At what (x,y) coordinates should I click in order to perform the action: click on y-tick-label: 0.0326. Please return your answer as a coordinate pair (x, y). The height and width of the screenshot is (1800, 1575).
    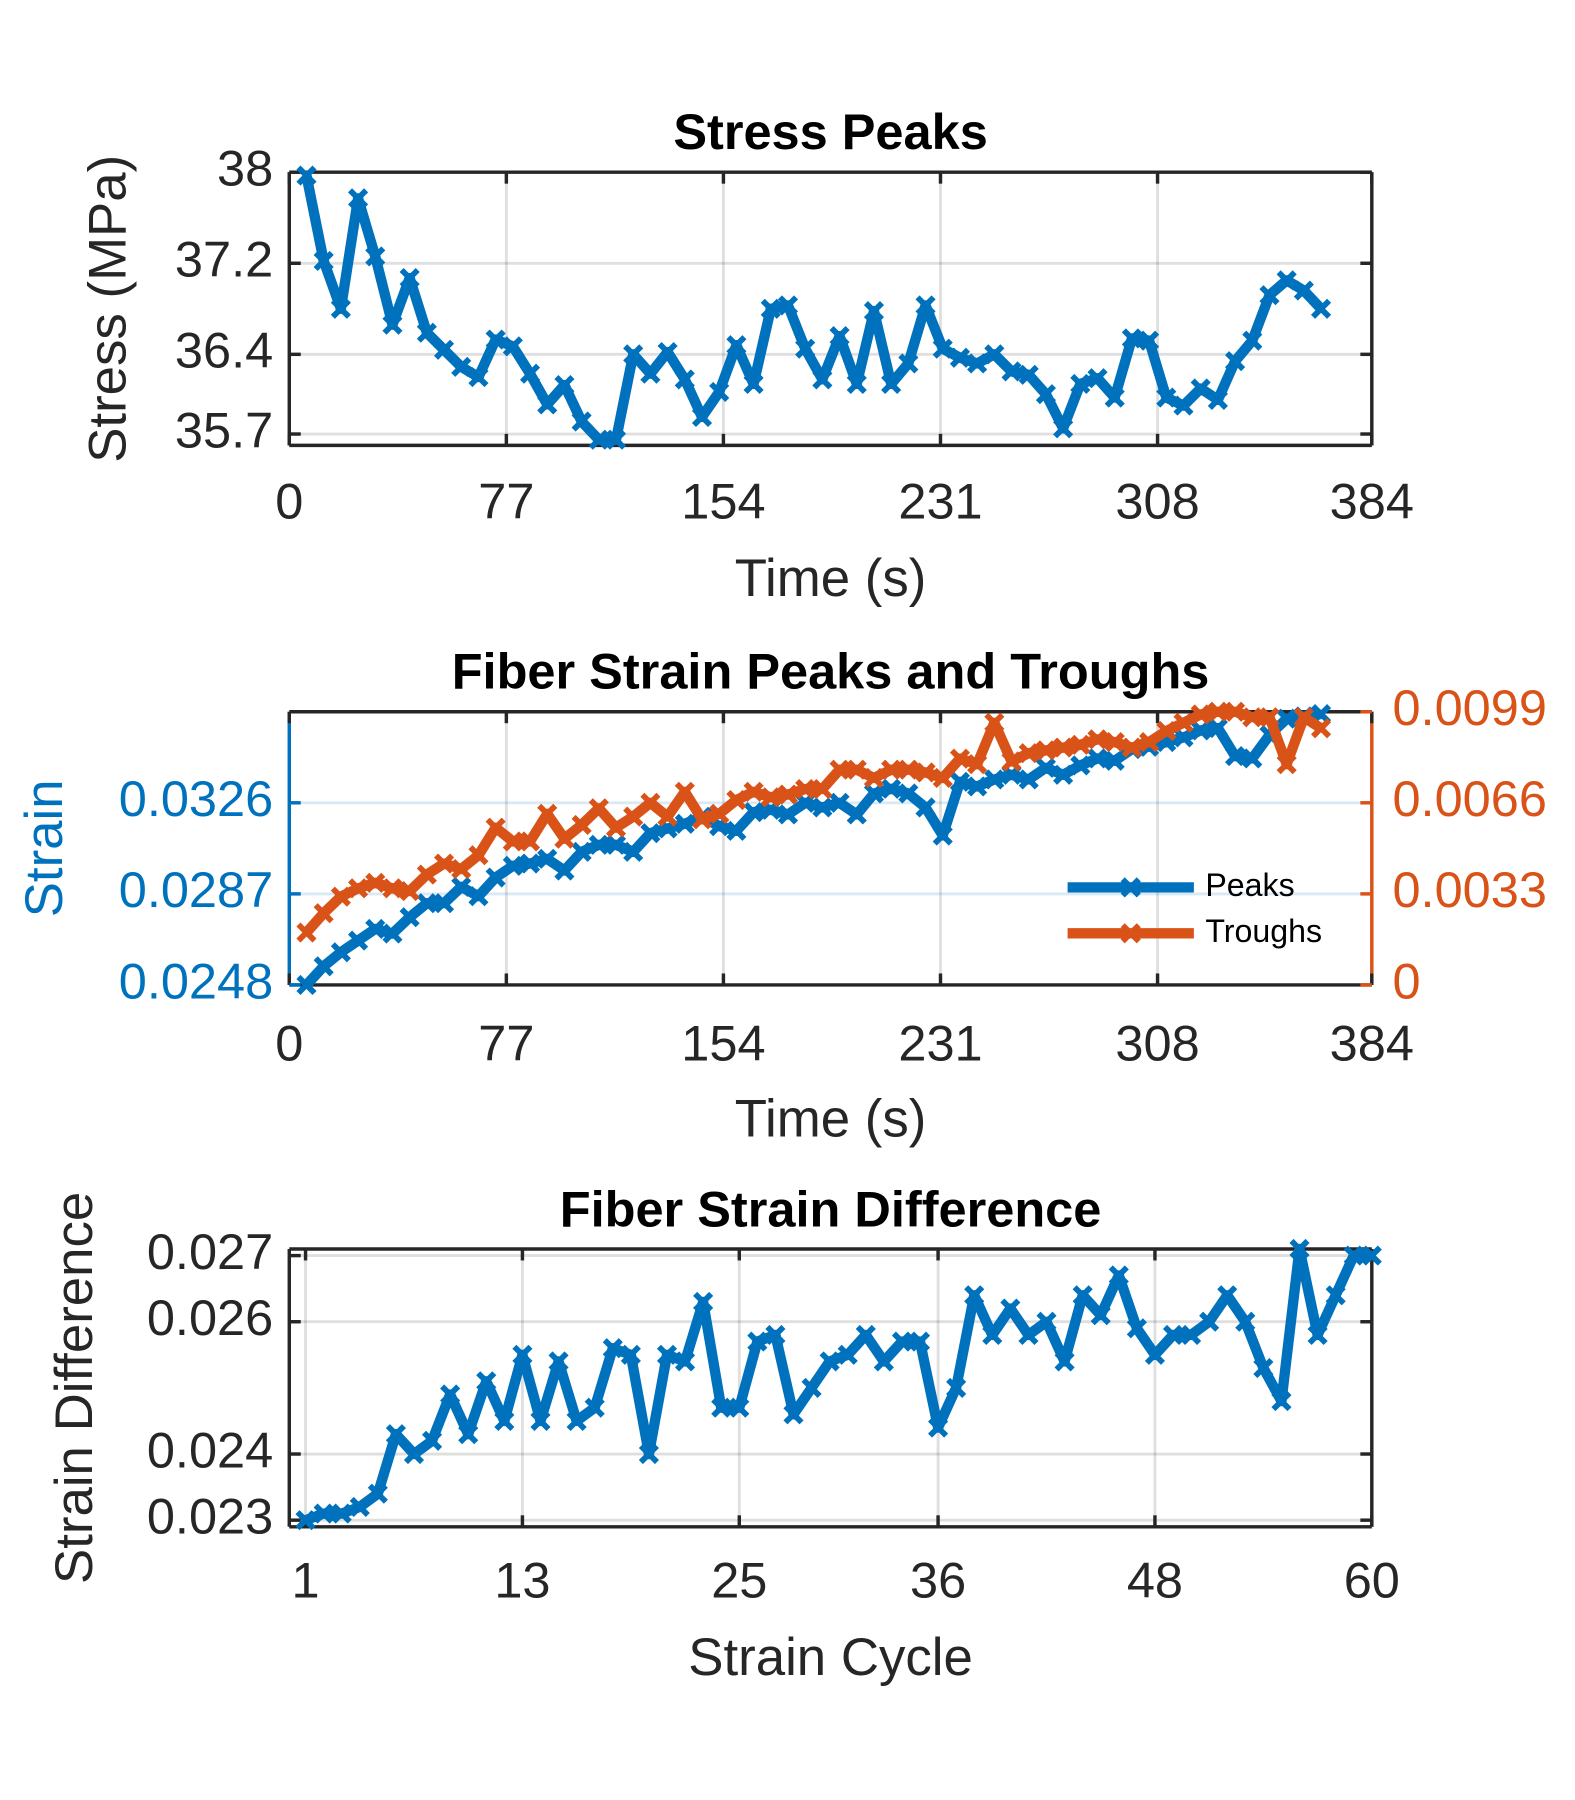
    Looking at the image, I should click on (196, 798).